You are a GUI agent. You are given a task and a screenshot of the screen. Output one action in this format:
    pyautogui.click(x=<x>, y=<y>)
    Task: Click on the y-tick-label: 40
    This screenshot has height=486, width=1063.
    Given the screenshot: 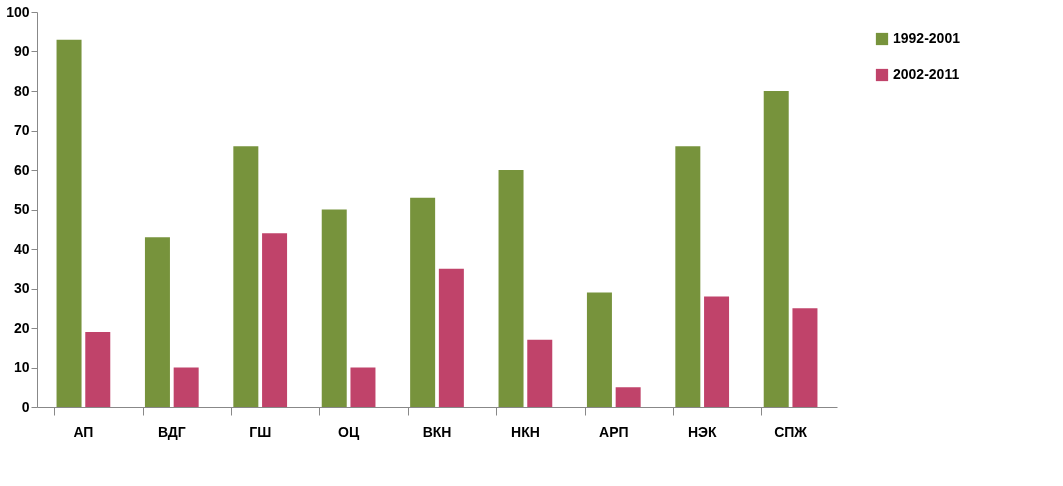 What is the action you would take?
    pyautogui.click(x=21, y=248)
    